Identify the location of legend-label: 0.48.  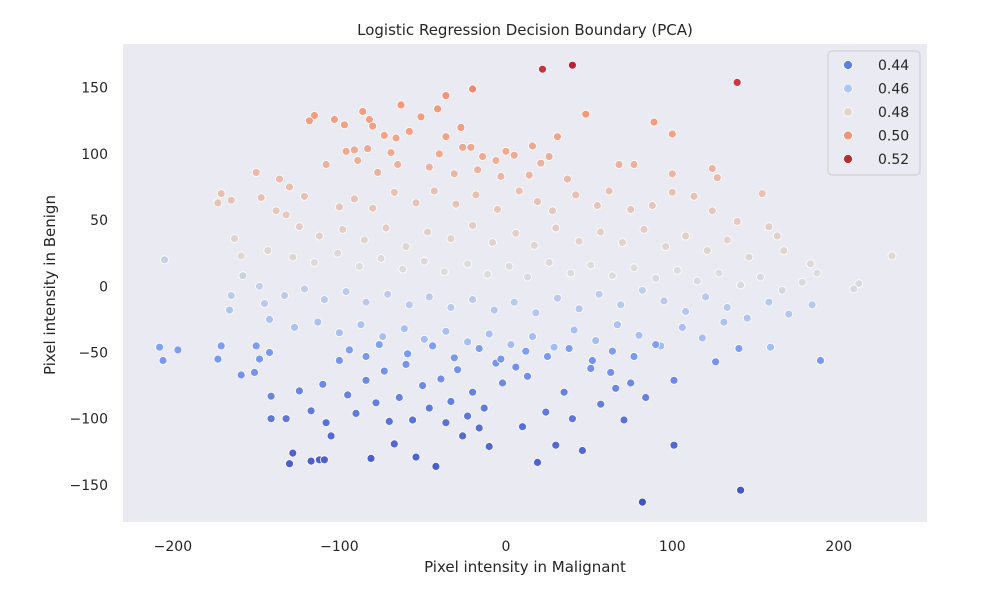
(893, 113).